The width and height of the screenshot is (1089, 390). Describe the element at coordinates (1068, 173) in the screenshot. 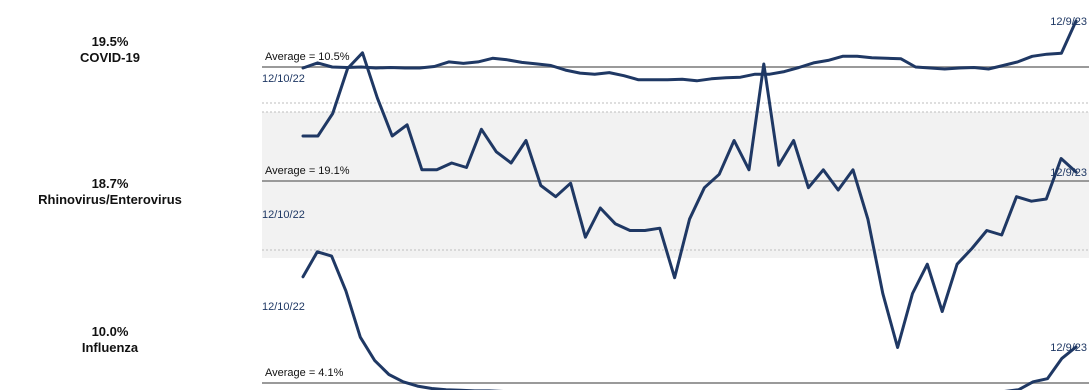

I see `rhino-end-date: 12/9/23` at that location.